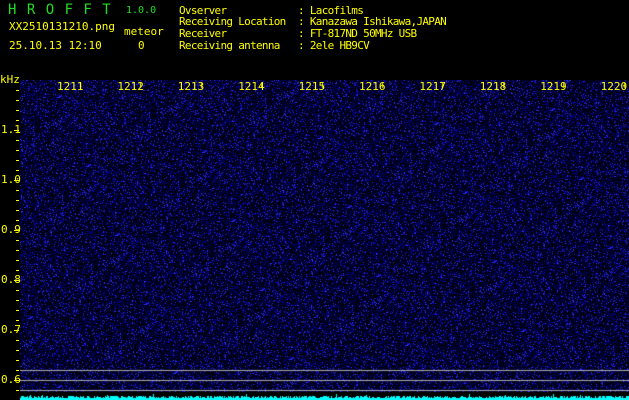  I want to click on y-tick-label: 0.8, so click(11, 279).